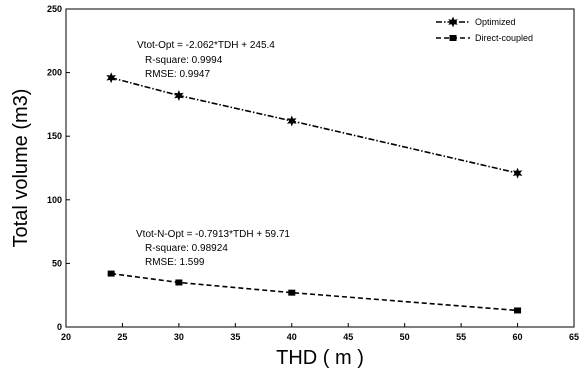 The width and height of the screenshot is (583, 375). I want to click on x-tick-label: 25, so click(122, 337).